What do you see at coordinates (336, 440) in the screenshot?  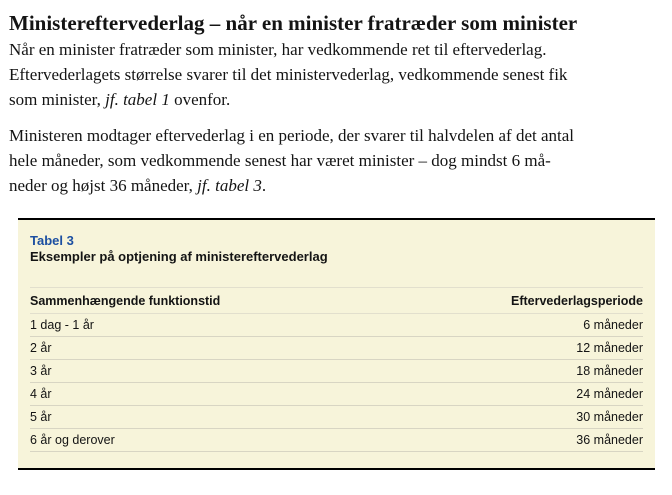 I see `table-row: 6 år og derover 36 måneder` at bounding box center [336, 440].